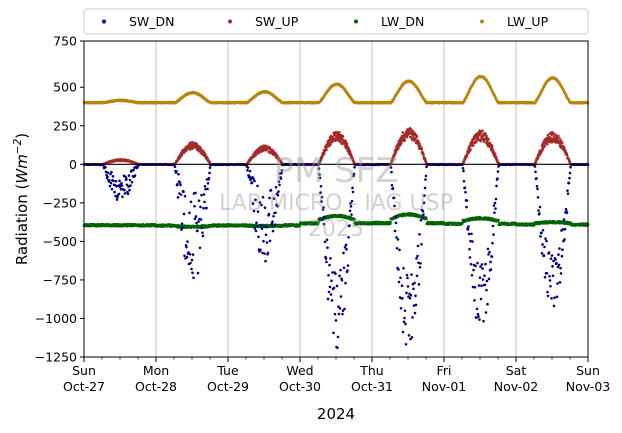  Describe the element at coordinates (336, 89) in the screenshot. I see `series-lw-up` at that location.